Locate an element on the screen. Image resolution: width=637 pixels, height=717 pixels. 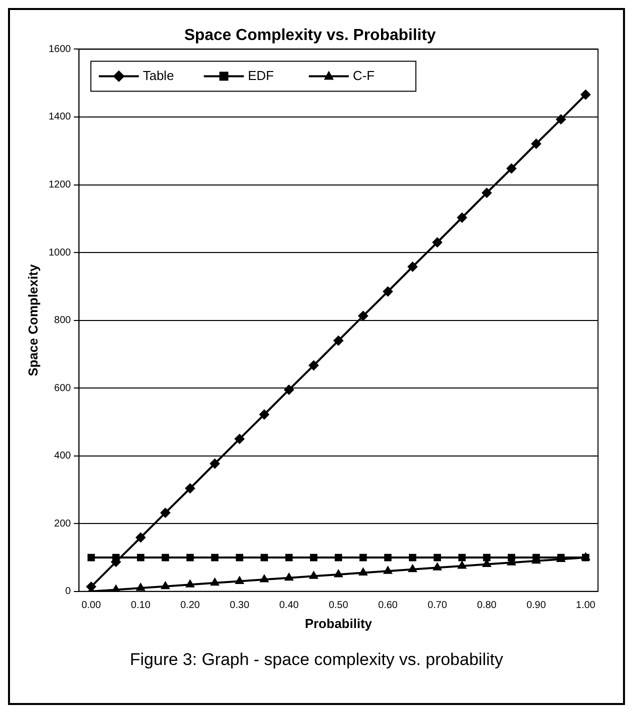
y-tick-label: 400 is located at coordinates (63, 456).